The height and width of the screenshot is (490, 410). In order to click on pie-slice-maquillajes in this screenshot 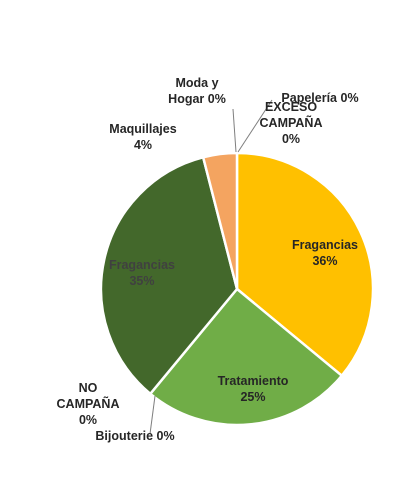, I will do `click(220, 220)`.